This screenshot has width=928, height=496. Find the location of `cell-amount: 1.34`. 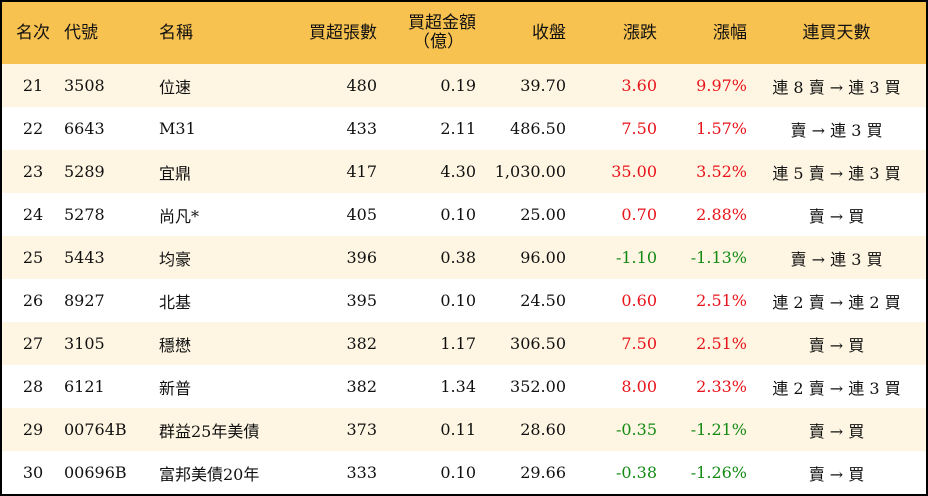

cell-amount: 1.34 is located at coordinates (426, 386).